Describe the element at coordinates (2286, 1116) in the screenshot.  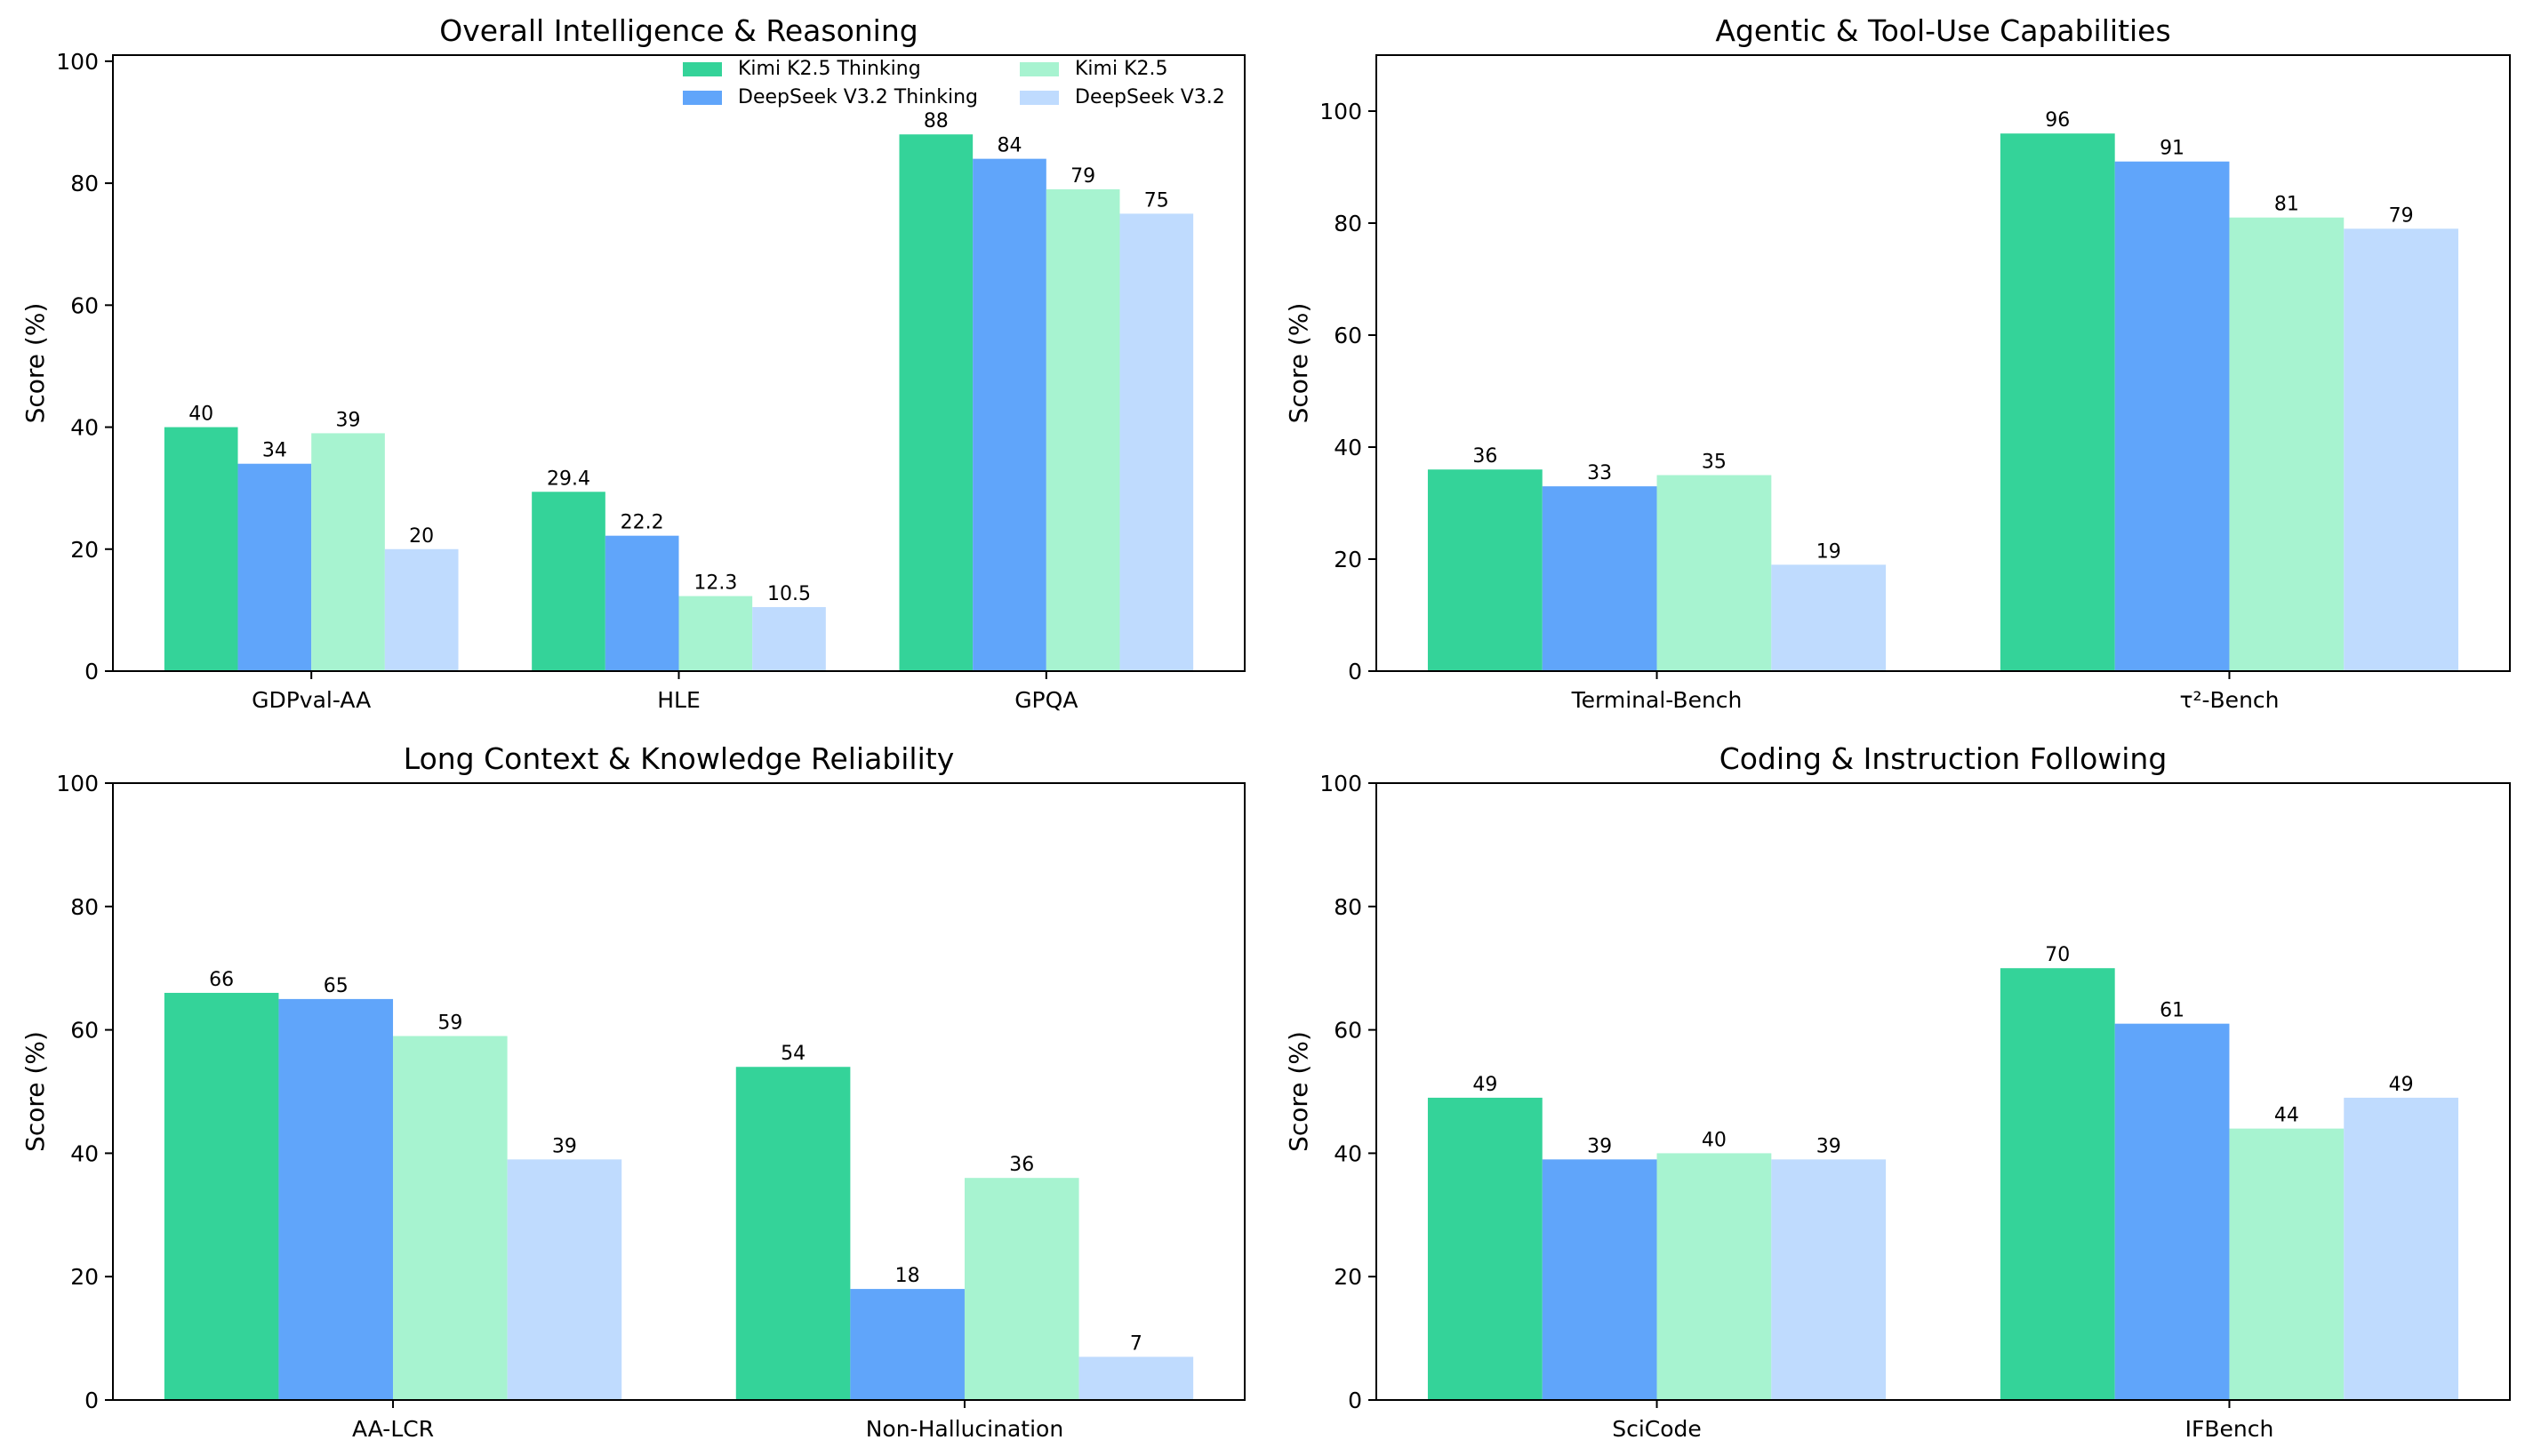
I see `bar-value-label: 44` at that location.